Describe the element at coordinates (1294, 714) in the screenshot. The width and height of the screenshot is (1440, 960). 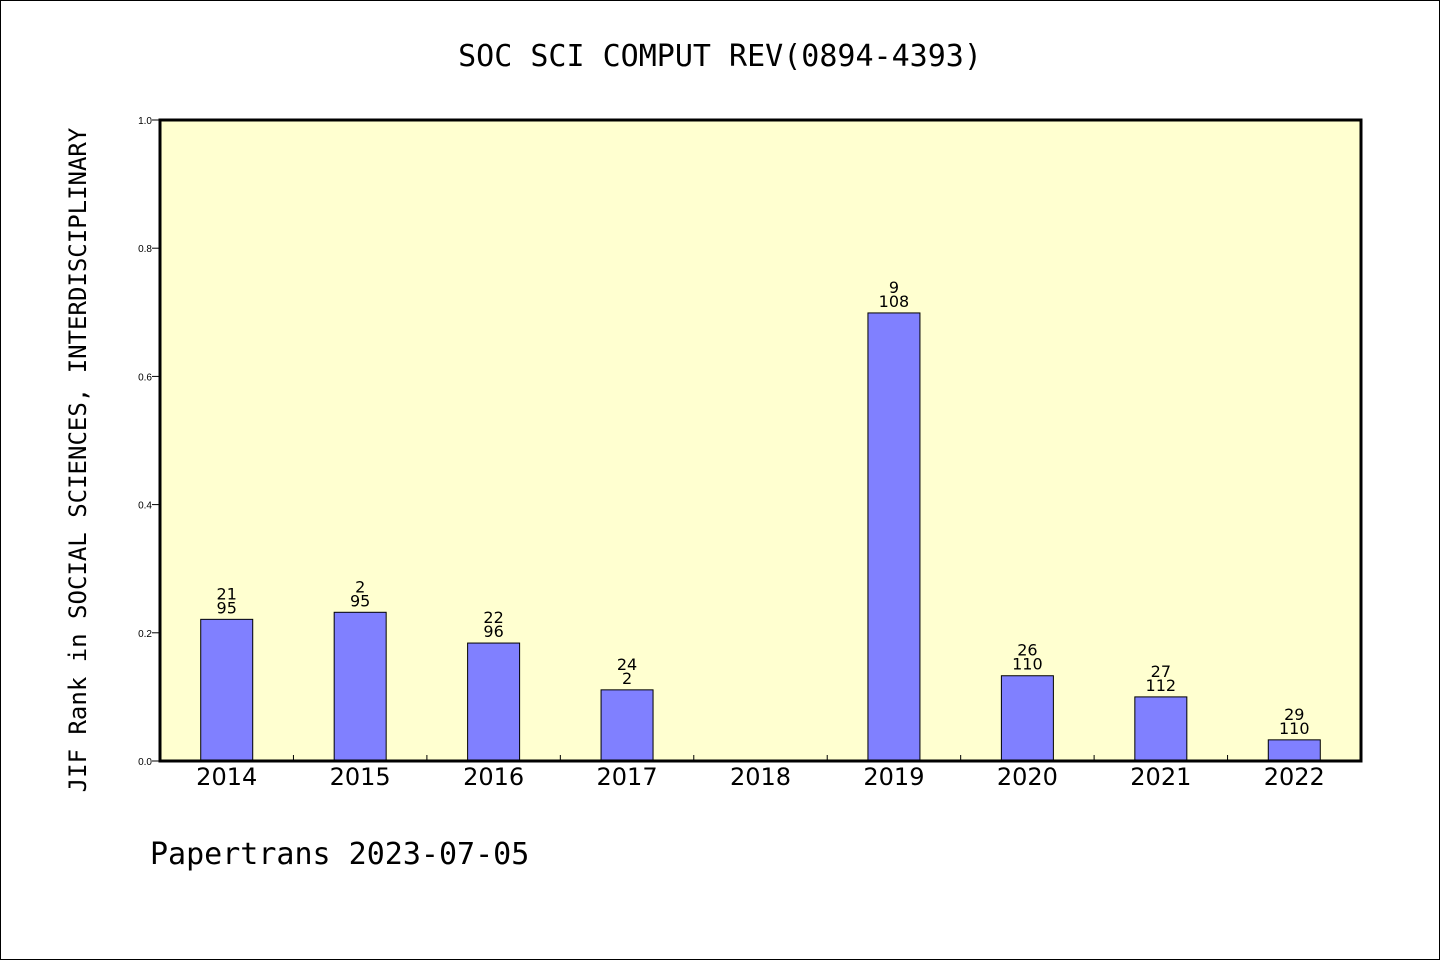
I see `rank-label: 29` at that location.